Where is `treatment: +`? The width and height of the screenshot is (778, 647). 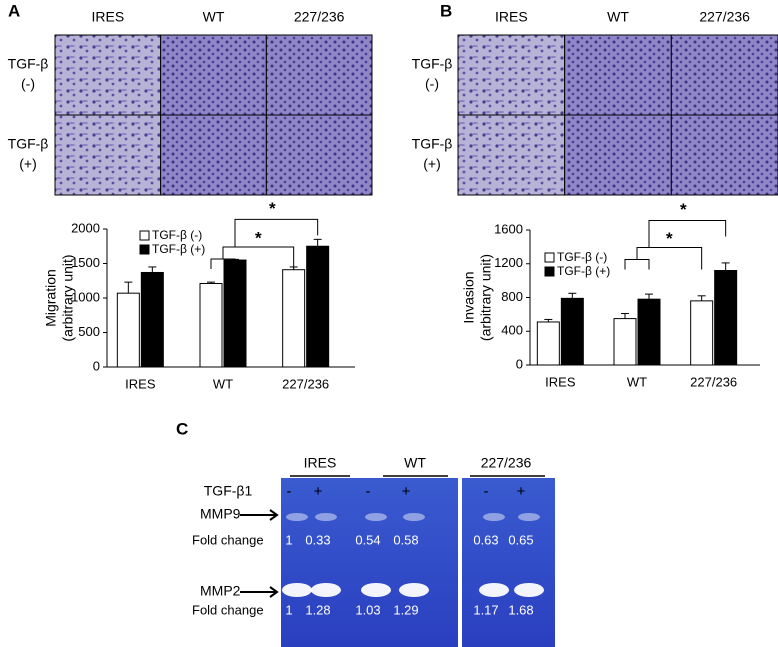
treatment: + is located at coordinates (318, 491).